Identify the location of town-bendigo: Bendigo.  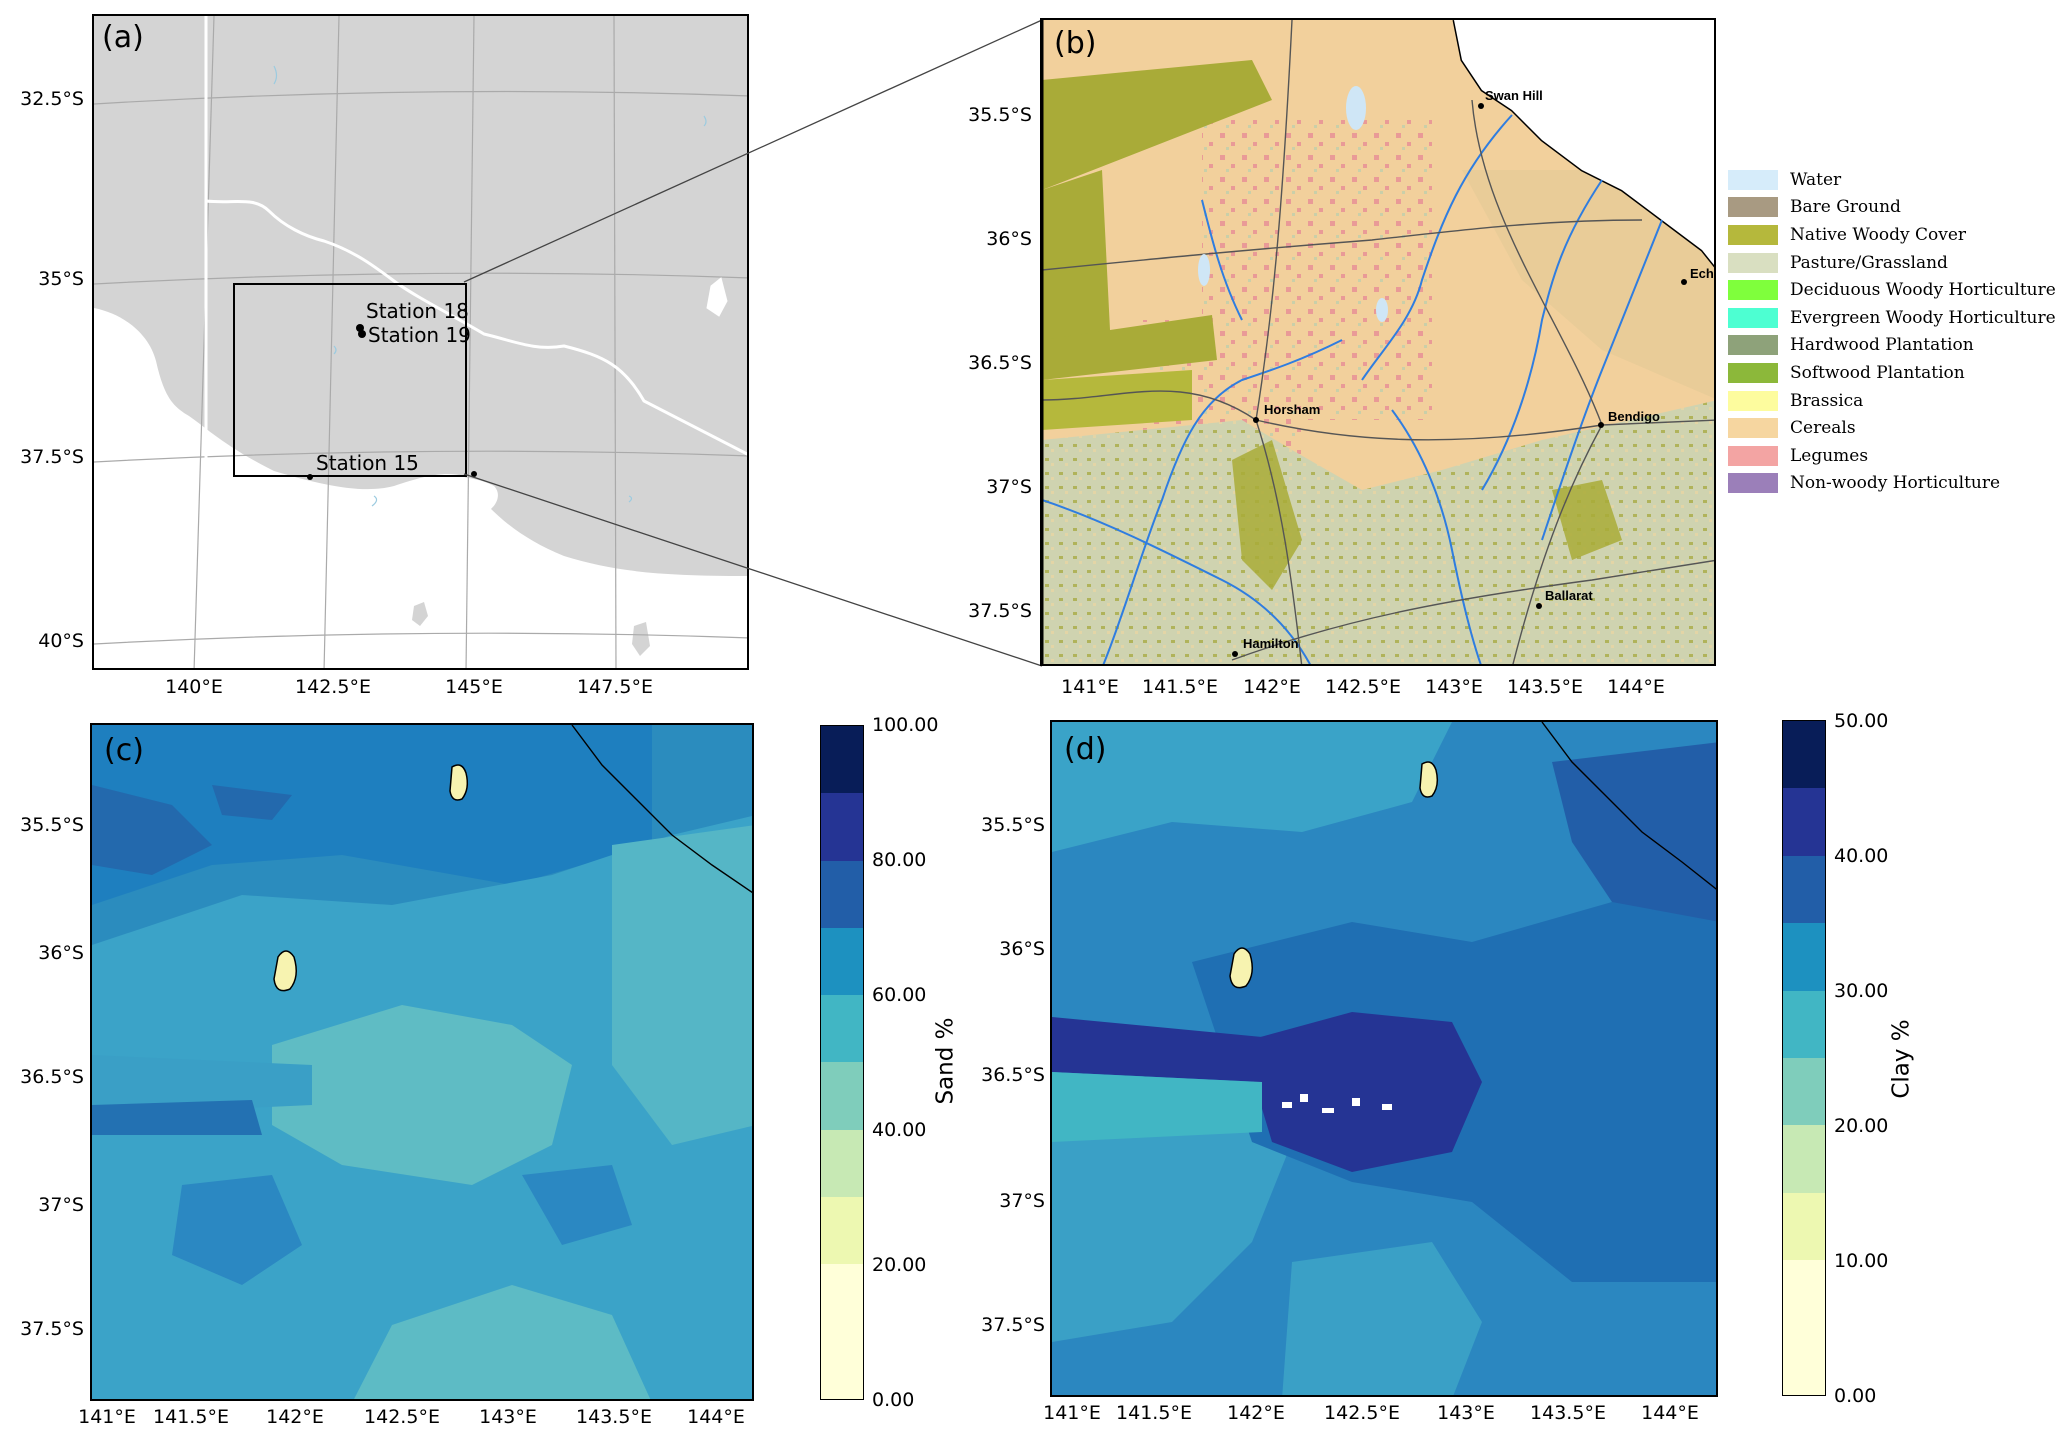
(1634, 416).